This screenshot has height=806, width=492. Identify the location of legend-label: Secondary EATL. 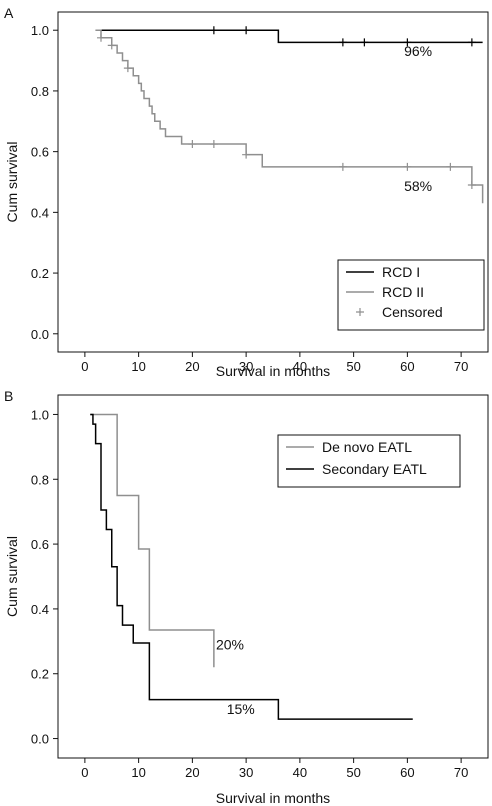
(374, 469).